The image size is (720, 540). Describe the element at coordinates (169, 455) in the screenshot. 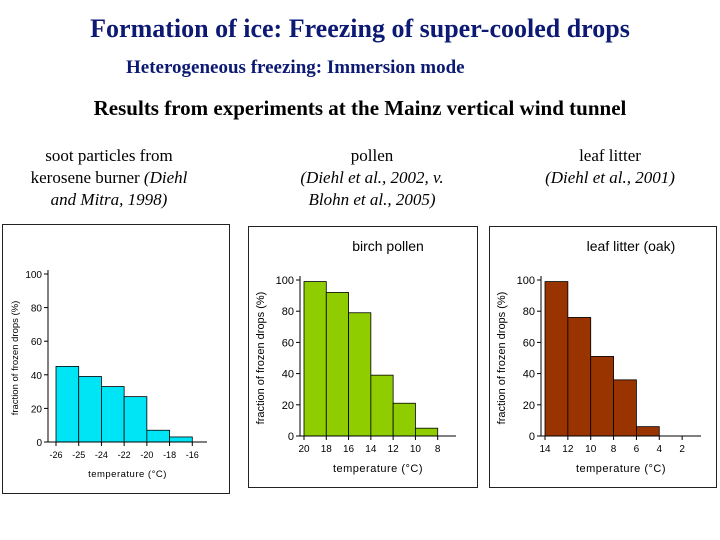

I see `x-tick-label: -18` at that location.